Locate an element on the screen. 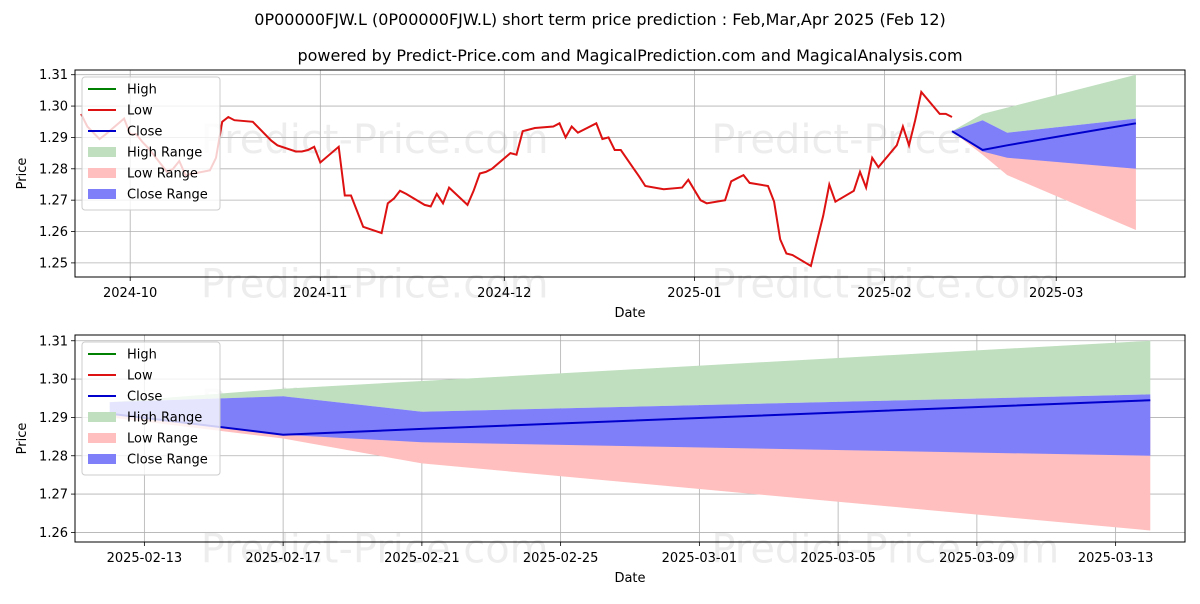  x-tick-label: 2025-02-21 is located at coordinates (422, 558).